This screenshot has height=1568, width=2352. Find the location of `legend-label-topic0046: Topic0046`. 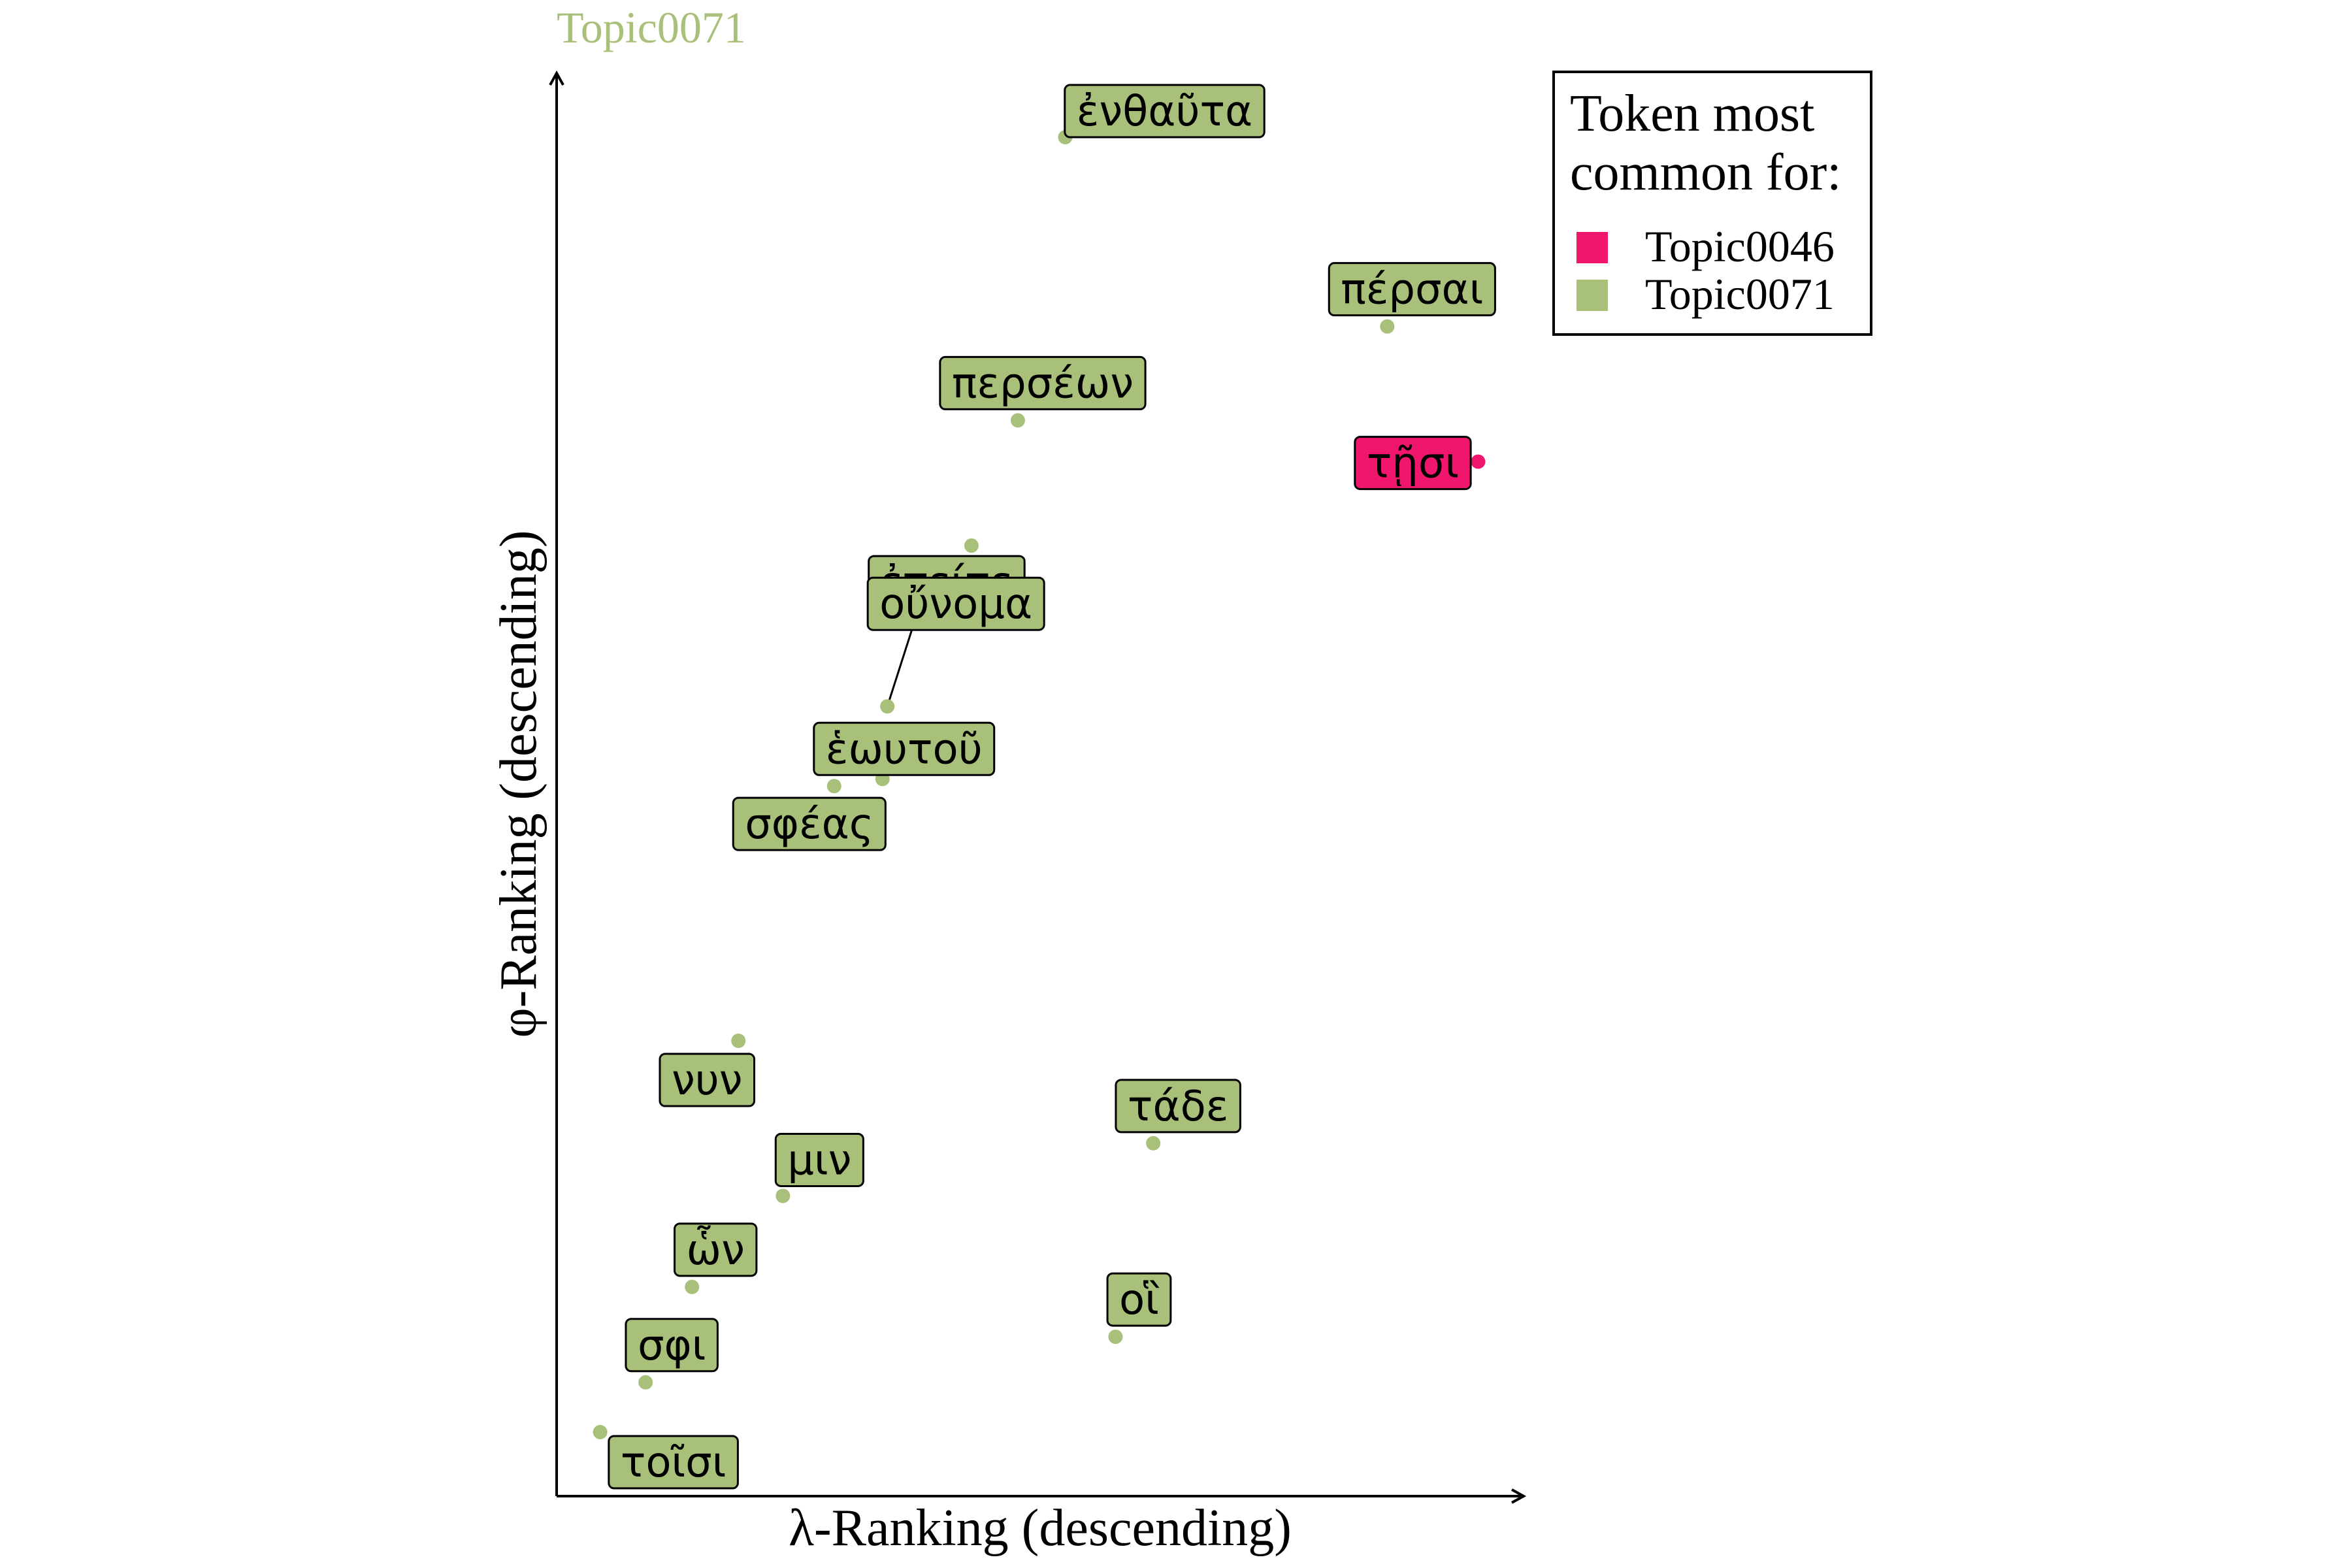

legend-label-topic0046: Topic0046 is located at coordinates (1740, 246).